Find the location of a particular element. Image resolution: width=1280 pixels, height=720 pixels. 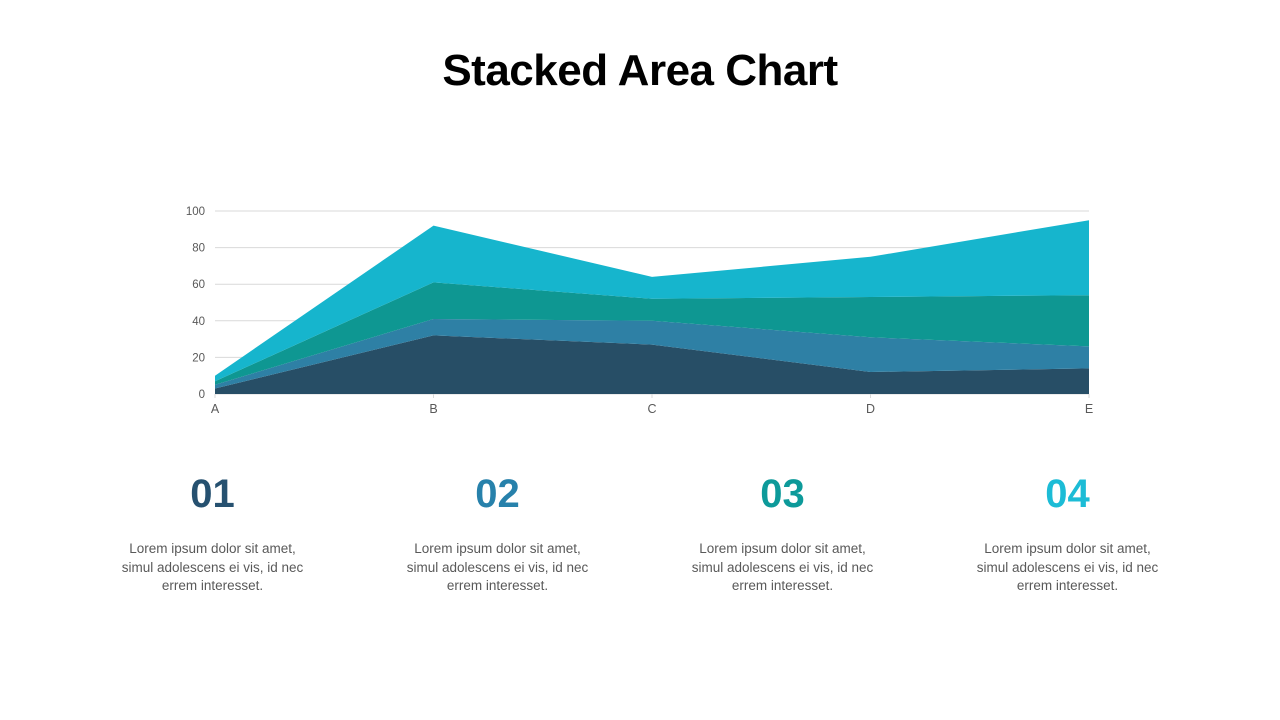

y-axis-label: 100 is located at coordinates (195, 212).